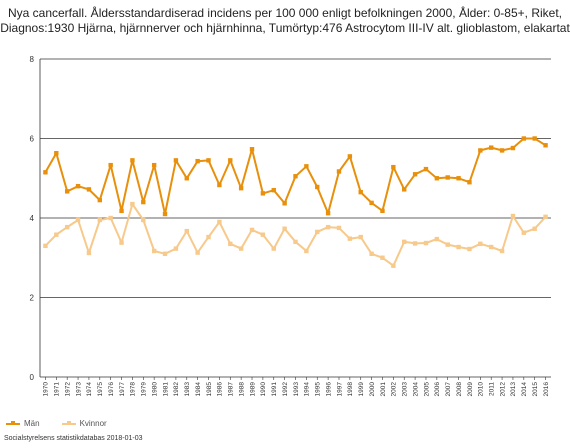 The height and width of the screenshot is (448, 570). Describe the element at coordinates (307, 389) in the screenshot. I see `x-tick-label: 1994` at that location.